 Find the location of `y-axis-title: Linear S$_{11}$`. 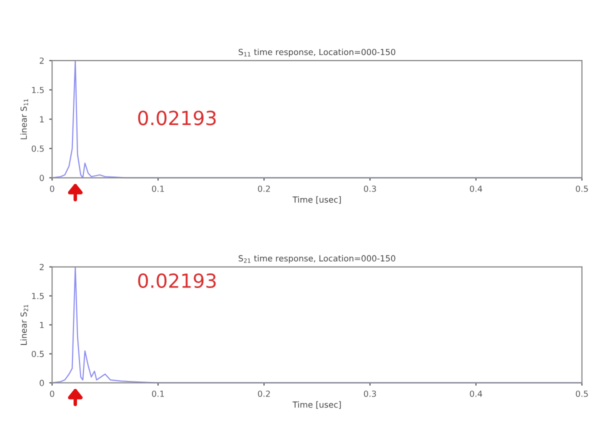

y-axis-title: Linear S$_{11}$ is located at coordinates (24, 119).